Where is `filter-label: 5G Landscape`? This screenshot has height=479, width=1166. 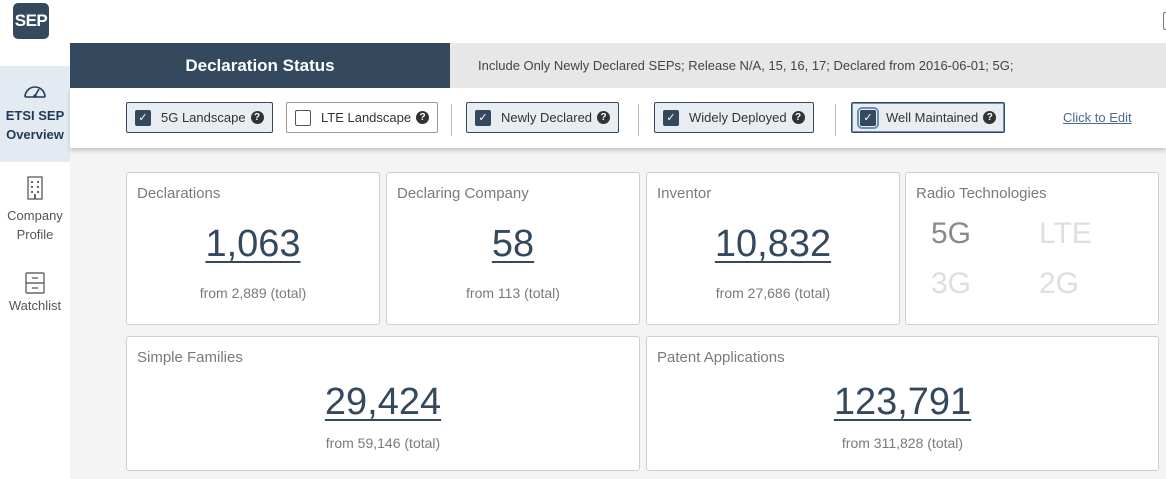 filter-label: 5G Landscape is located at coordinates (203, 117).